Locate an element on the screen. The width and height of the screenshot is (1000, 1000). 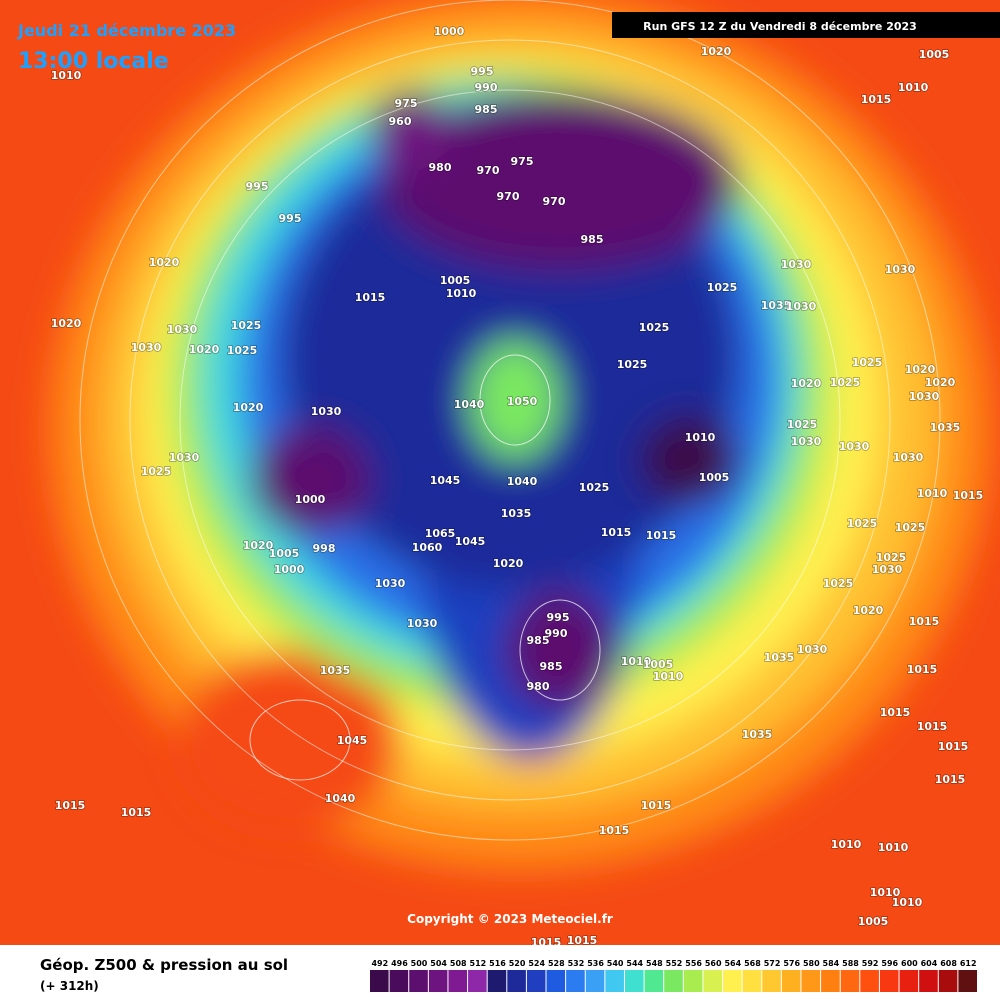
scale-label: 600 is located at coordinates (909, 963).